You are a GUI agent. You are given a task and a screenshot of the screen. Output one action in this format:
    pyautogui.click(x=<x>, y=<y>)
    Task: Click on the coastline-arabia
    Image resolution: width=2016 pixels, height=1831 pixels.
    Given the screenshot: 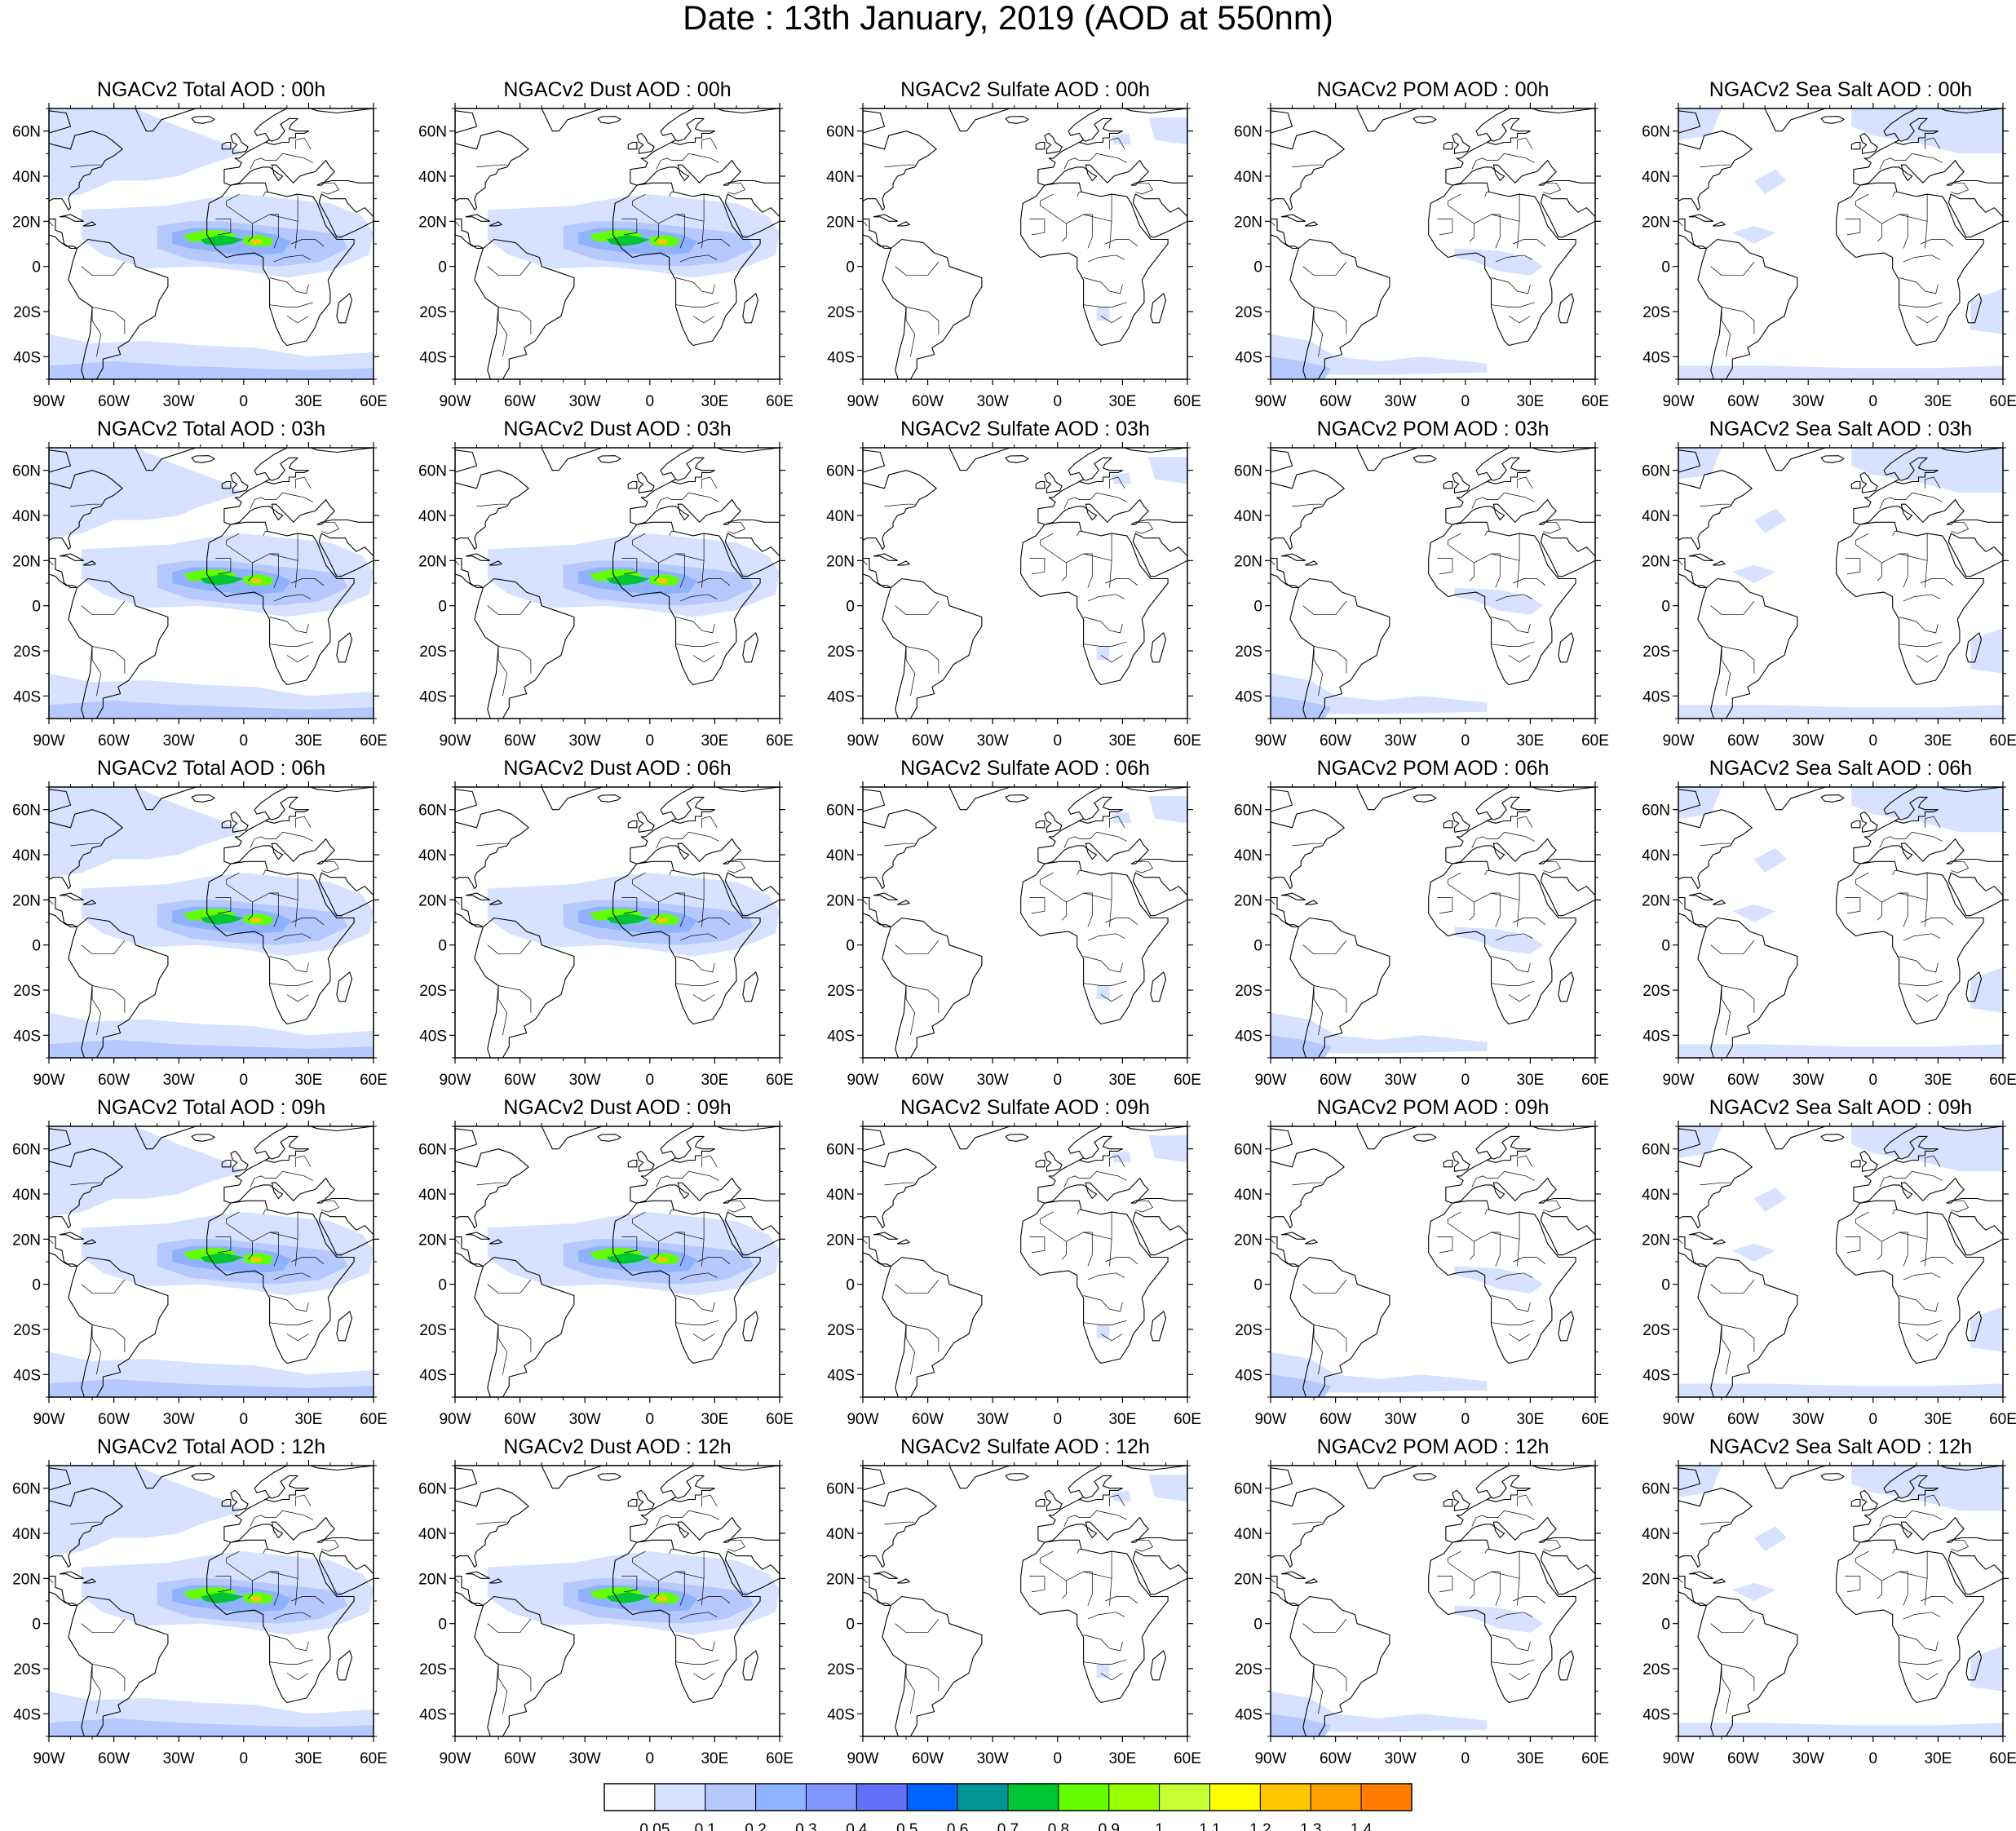 What is the action you would take?
    pyautogui.click(x=347, y=1572)
    